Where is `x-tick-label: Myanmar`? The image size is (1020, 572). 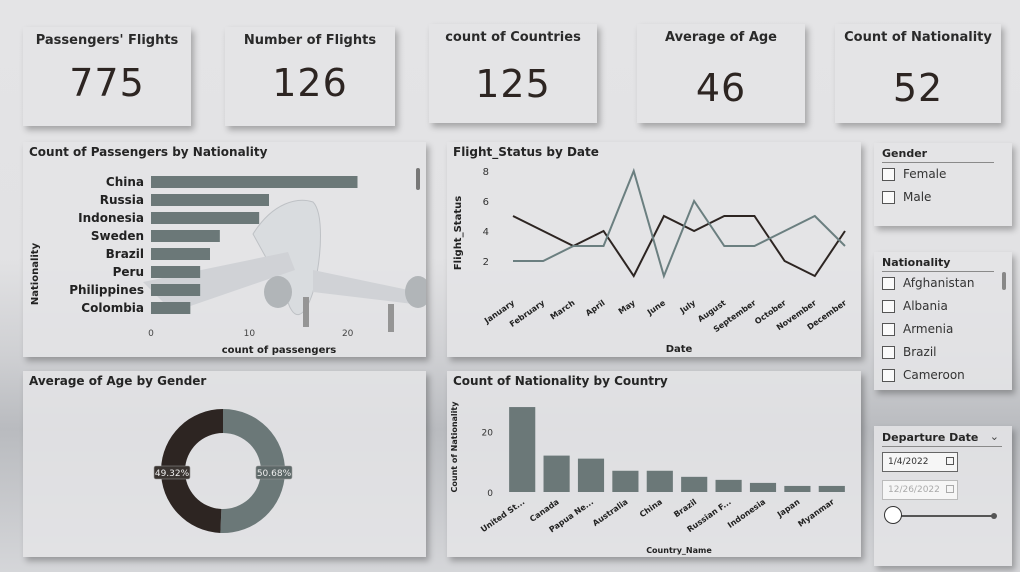 x-tick-label: Myanmar is located at coordinates (816, 512).